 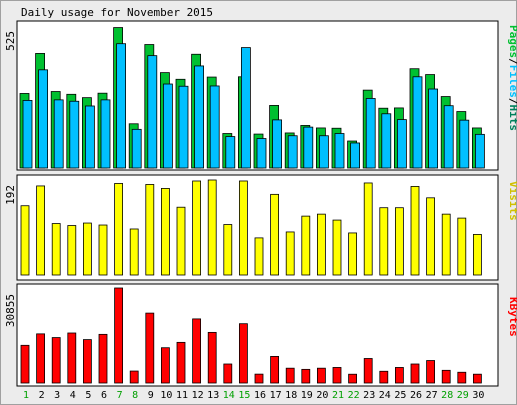 What do you see at coordinates (244, 395) in the screenshot?
I see `x-tick-label: 15` at bounding box center [244, 395].